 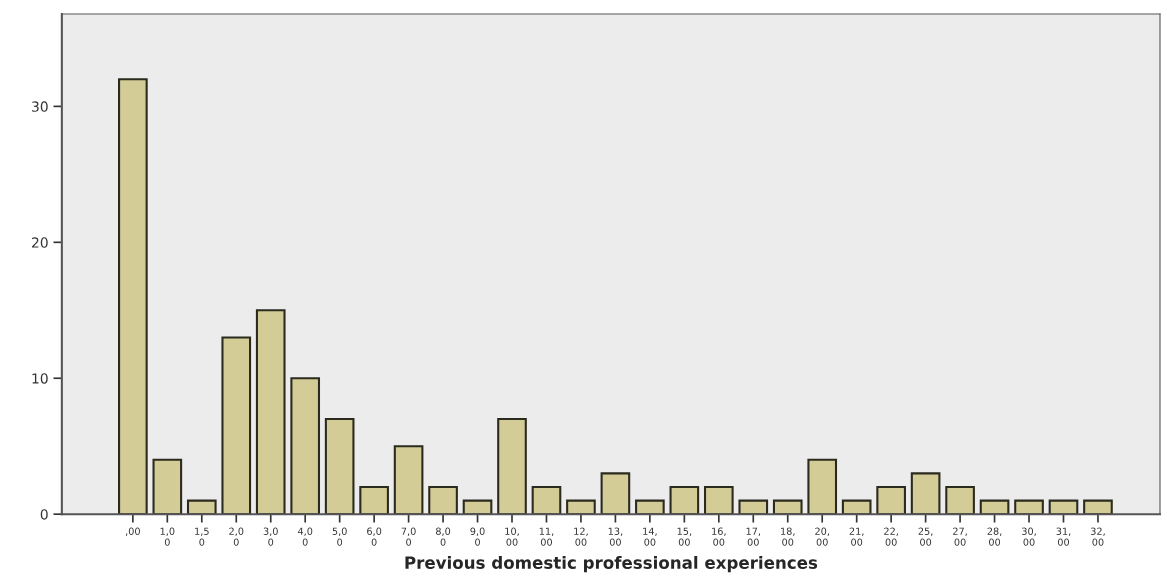 What do you see at coordinates (650, 536) in the screenshot?
I see `x-tick-label: 14, 00` at bounding box center [650, 536].